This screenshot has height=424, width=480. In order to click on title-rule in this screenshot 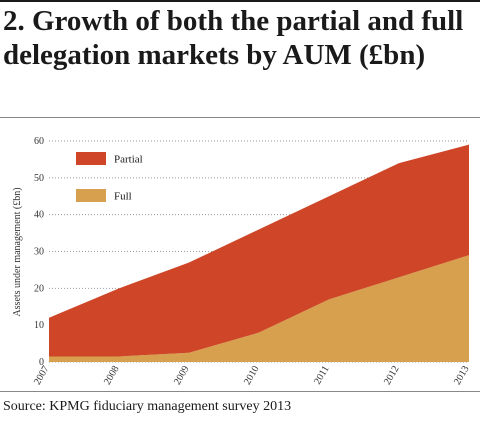, I will do `click(240, 117)`.